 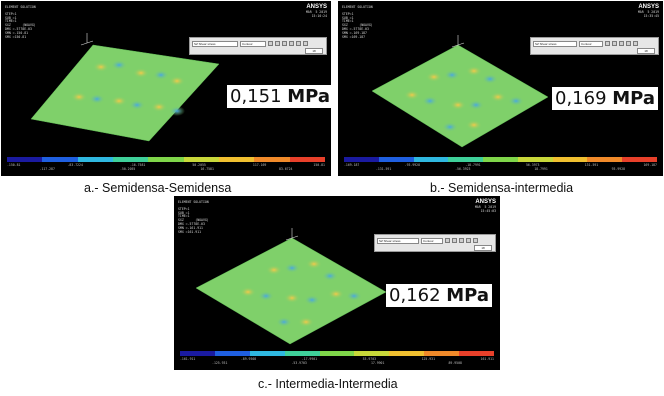 I want to click on legend-label: 150.81, so click(x=319, y=165).